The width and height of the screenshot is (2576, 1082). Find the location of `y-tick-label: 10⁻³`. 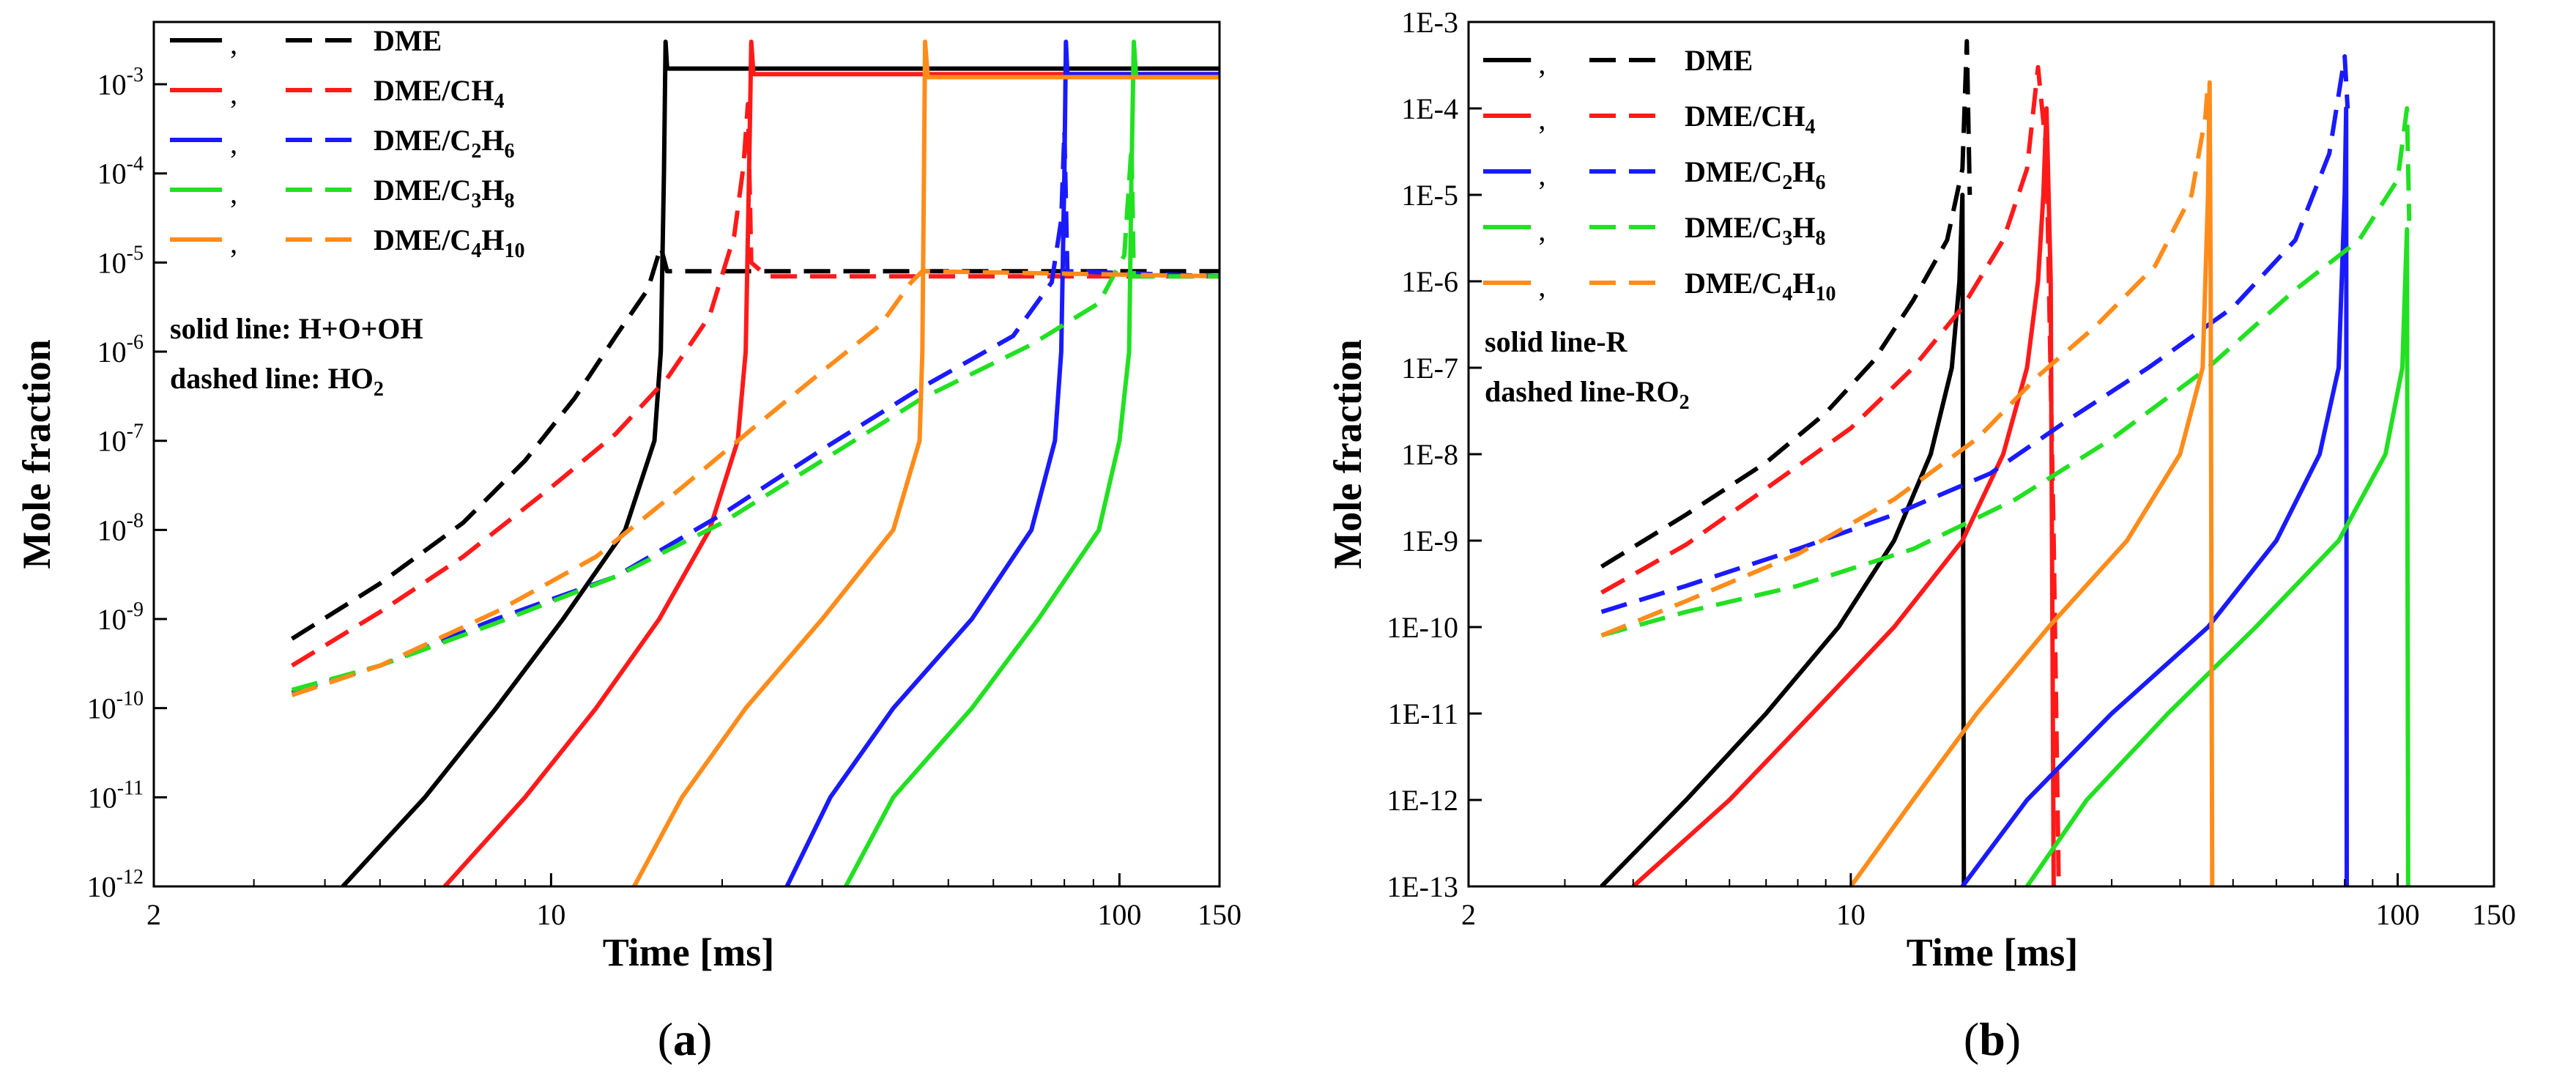

y-tick-label: 10⁻³ is located at coordinates (120, 82).